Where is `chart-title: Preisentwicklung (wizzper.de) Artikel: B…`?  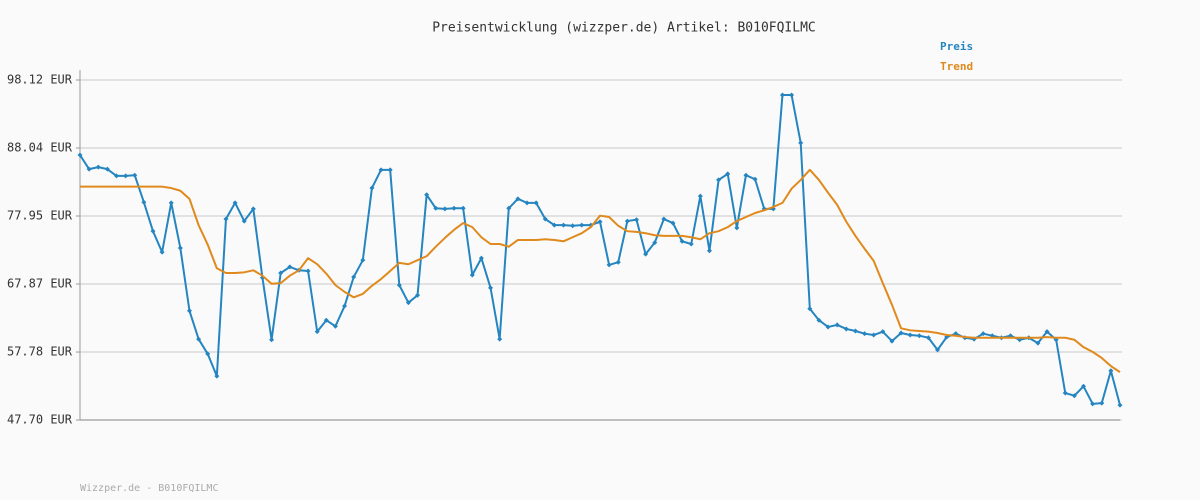
chart-title: Preisentwicklung (wizzper.de) Artikel: B… is located at coordinates (624, 28).